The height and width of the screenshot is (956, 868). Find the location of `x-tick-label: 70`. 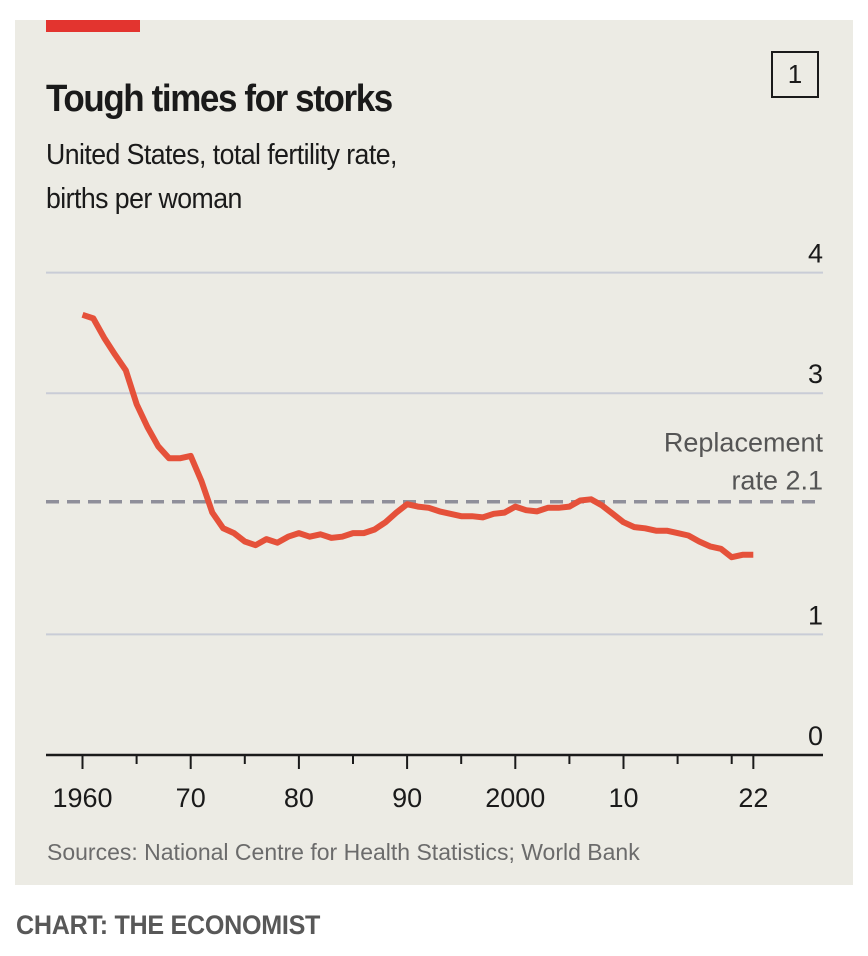

x-tick-label: 70 is located at coordinates (191, 798).